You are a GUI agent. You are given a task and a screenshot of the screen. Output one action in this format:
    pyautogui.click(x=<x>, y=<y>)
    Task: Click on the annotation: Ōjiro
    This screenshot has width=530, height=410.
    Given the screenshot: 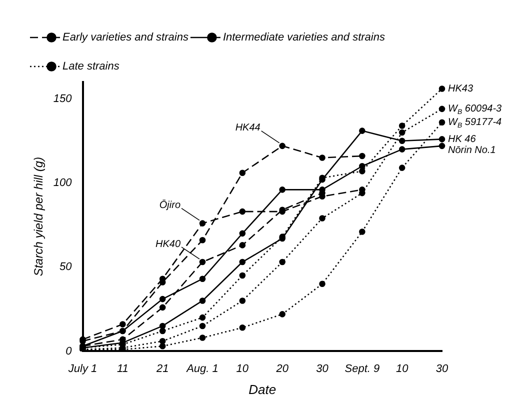 What is the action you would take?
    pyautogui.click(x=170, y=205)
    